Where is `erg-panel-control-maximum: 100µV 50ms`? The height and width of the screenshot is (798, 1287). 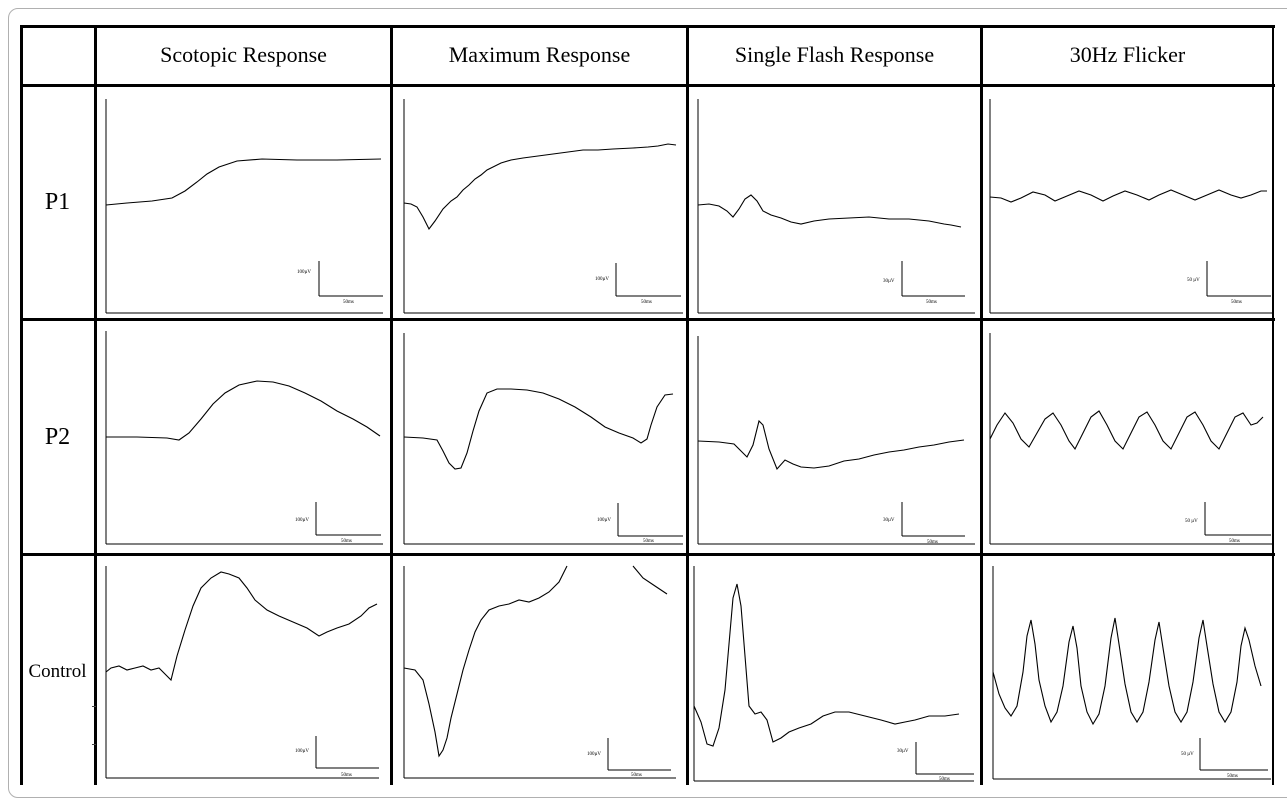 erg-panel-control-maximum: 100µV 50ms is located at coordinates (539, 671).